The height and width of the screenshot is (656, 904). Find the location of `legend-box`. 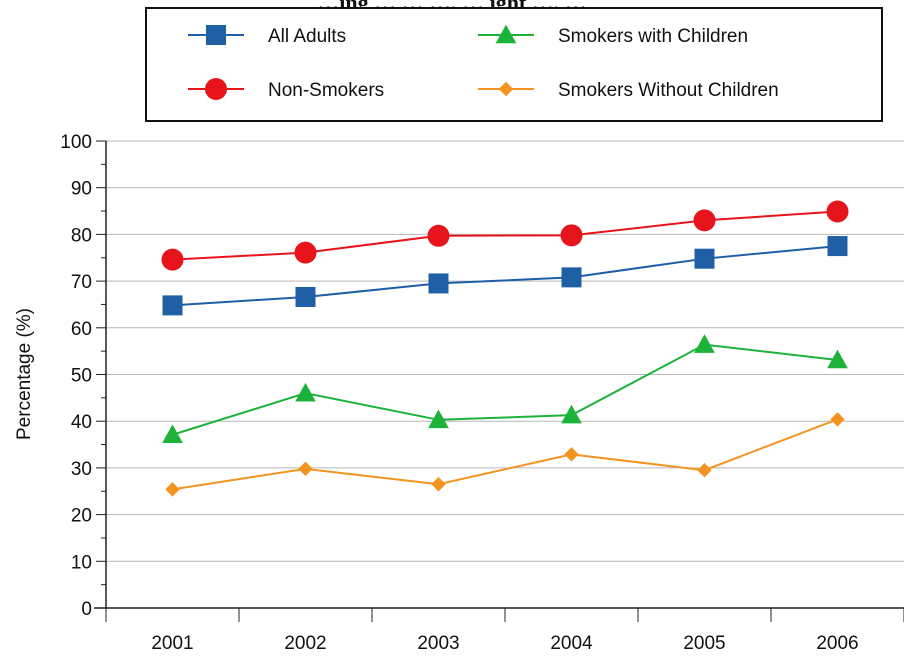

legend-box is located at coordinates (514, 64).